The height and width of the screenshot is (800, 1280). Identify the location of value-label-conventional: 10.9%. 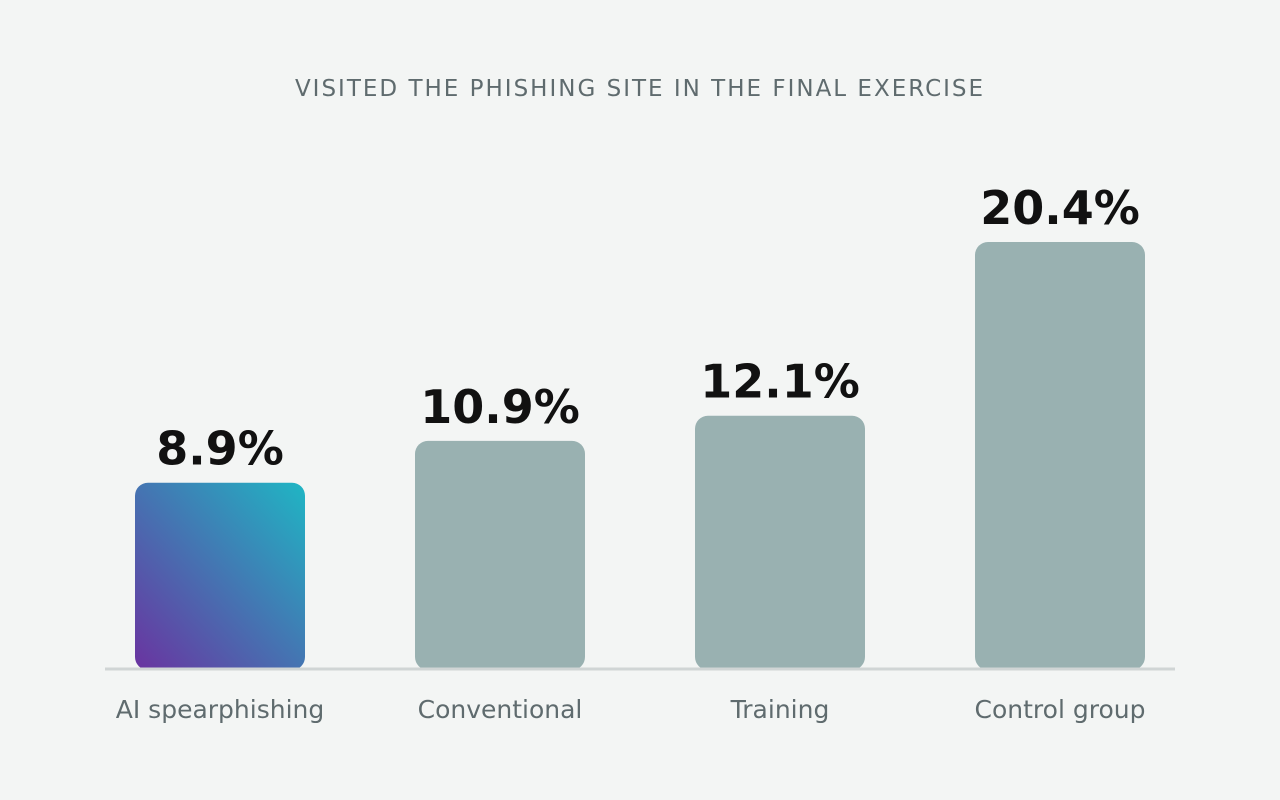
(500, 407).